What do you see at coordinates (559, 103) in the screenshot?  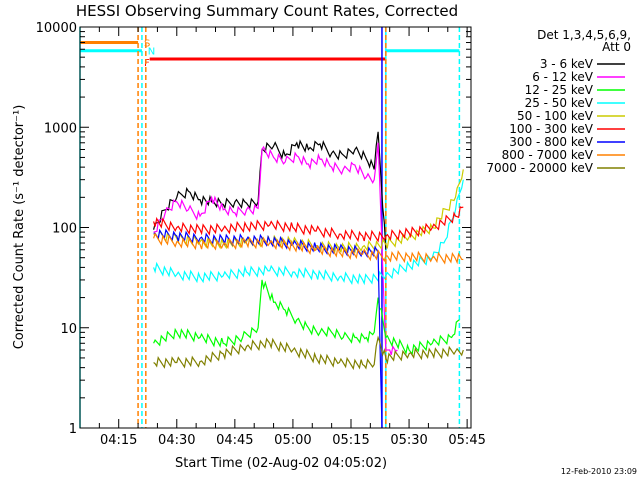 I see `legend-label-25-50-kev: 25 - 50 keV` at bounding box center [559, 103].